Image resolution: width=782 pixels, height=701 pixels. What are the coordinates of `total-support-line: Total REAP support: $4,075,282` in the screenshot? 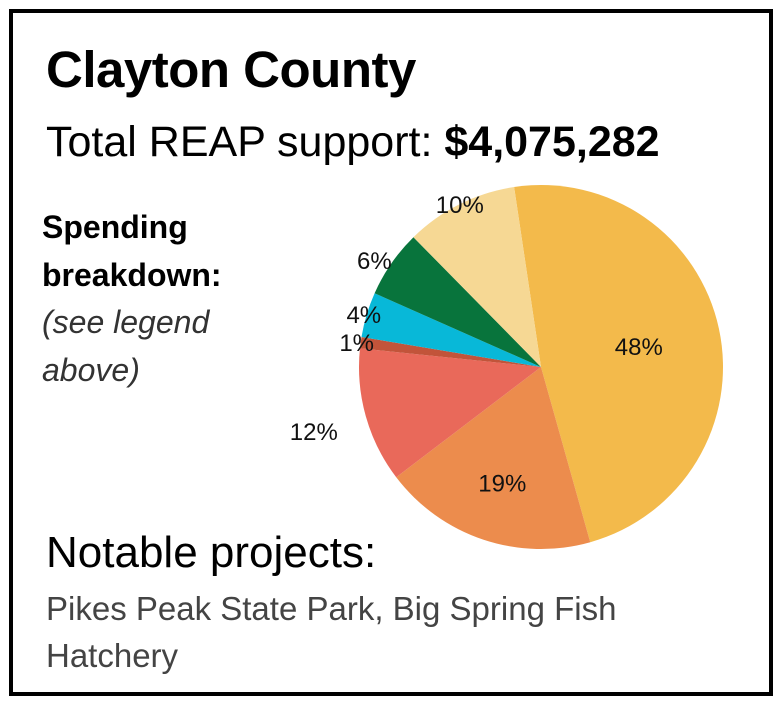 It's located at (353, 142).